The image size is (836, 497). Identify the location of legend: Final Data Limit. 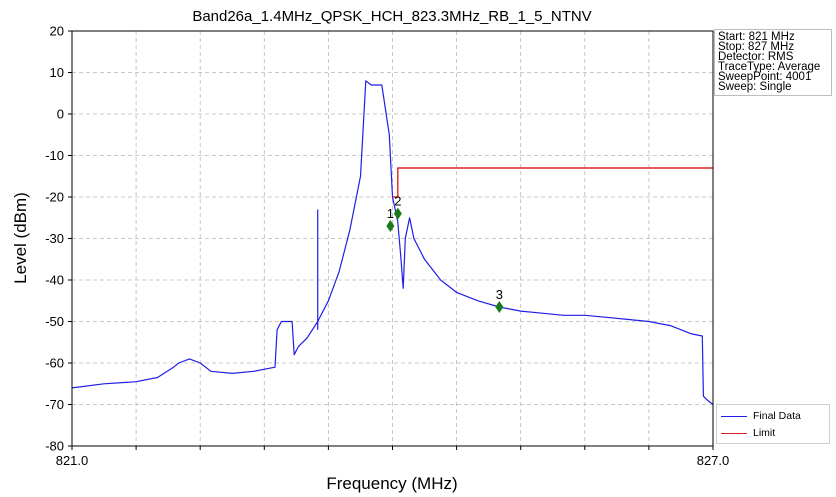
(773, 424).